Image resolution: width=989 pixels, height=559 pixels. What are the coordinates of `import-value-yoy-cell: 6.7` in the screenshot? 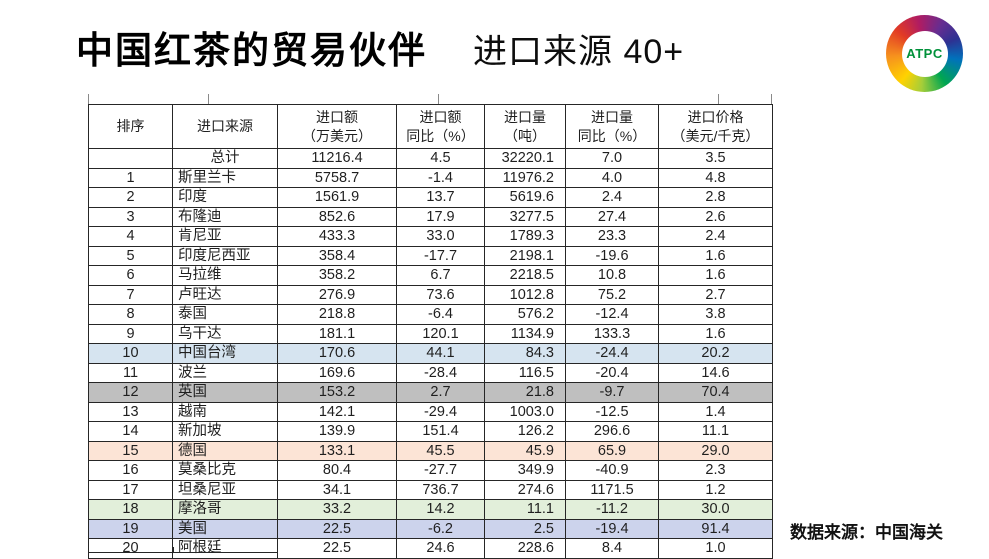 It's located at (440, 275).